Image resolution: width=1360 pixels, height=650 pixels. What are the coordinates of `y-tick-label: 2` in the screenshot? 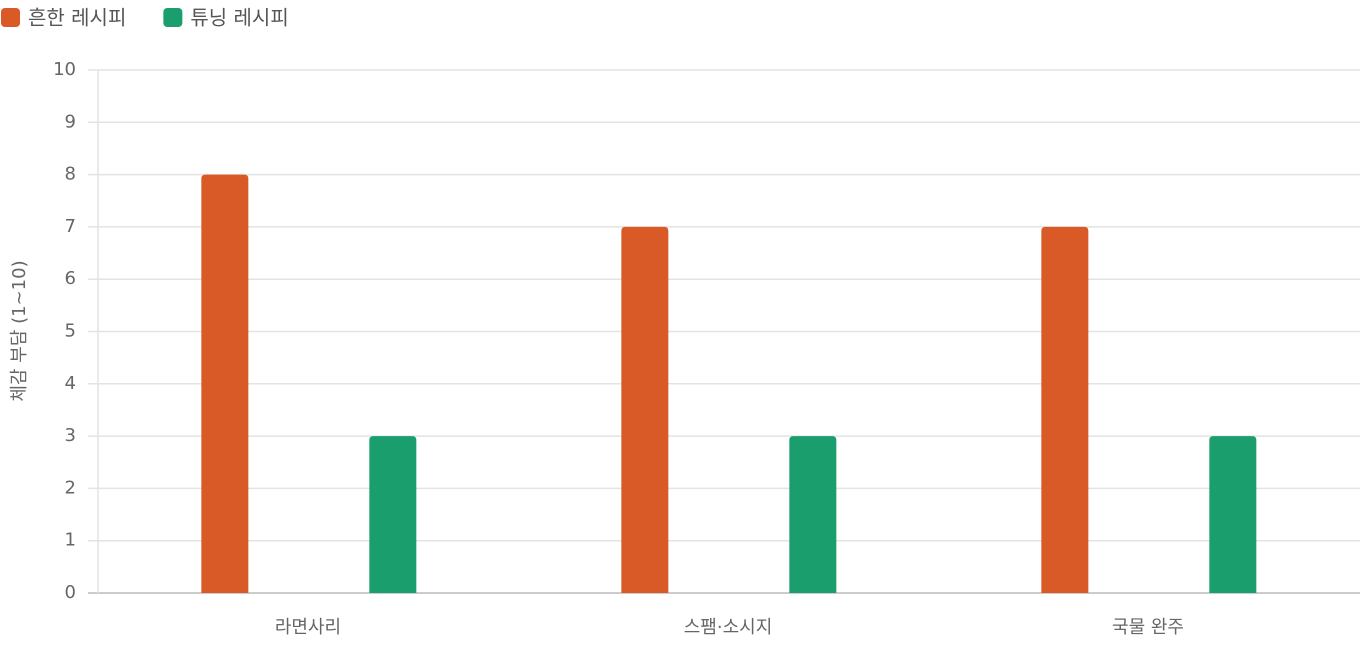 It's located at (70, 487).